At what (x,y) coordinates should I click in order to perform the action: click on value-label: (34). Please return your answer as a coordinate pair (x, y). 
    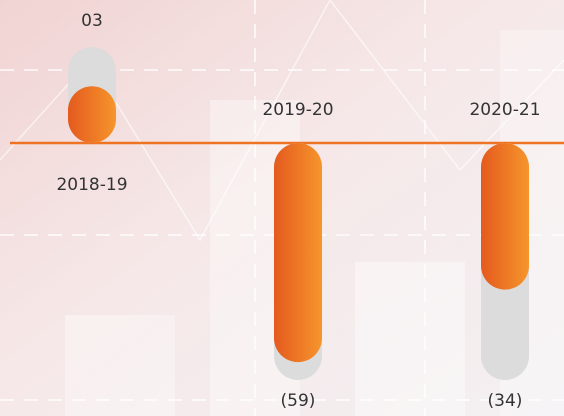
    Looking at the image, I should click on (505, 401).